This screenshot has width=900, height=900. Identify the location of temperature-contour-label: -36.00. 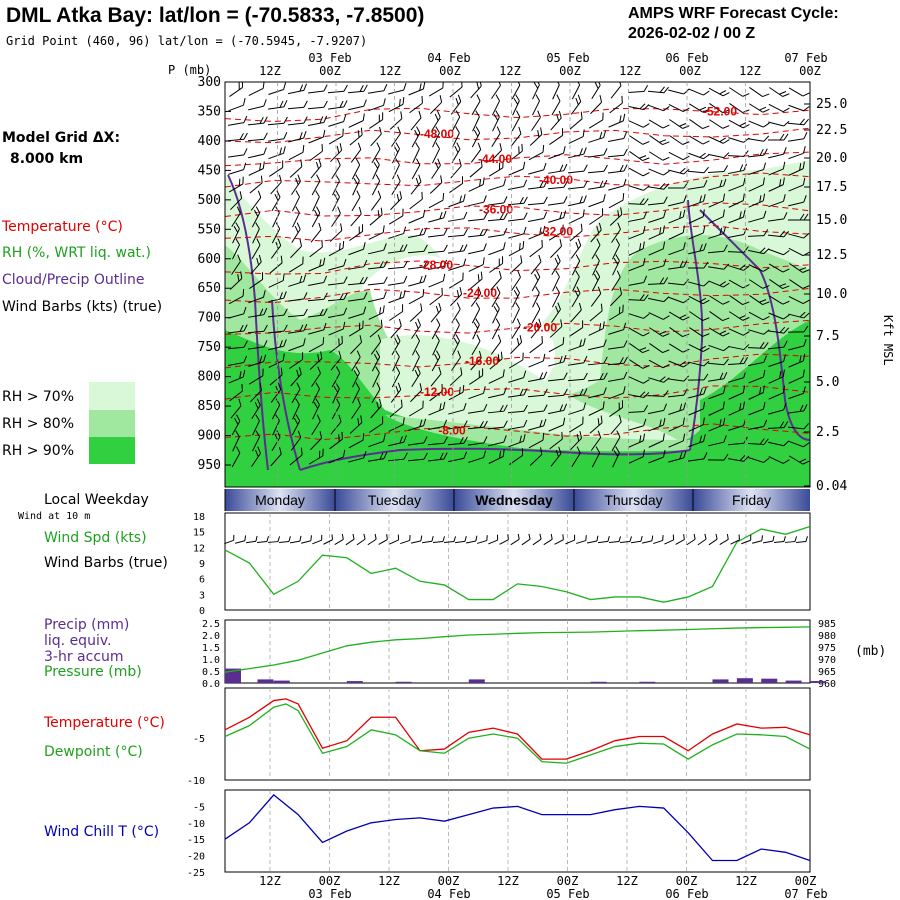
(496, 209).